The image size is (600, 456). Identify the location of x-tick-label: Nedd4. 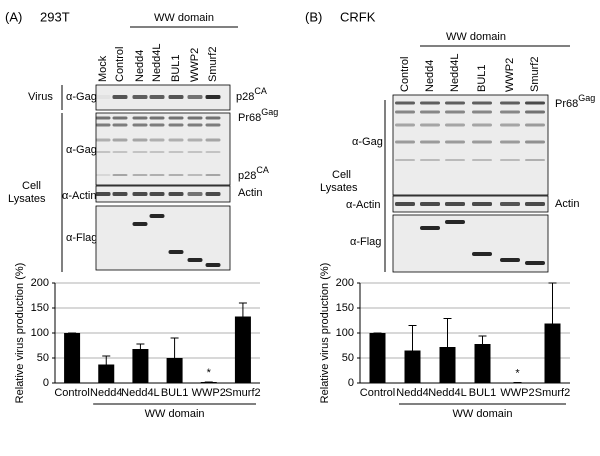
(106, 393).